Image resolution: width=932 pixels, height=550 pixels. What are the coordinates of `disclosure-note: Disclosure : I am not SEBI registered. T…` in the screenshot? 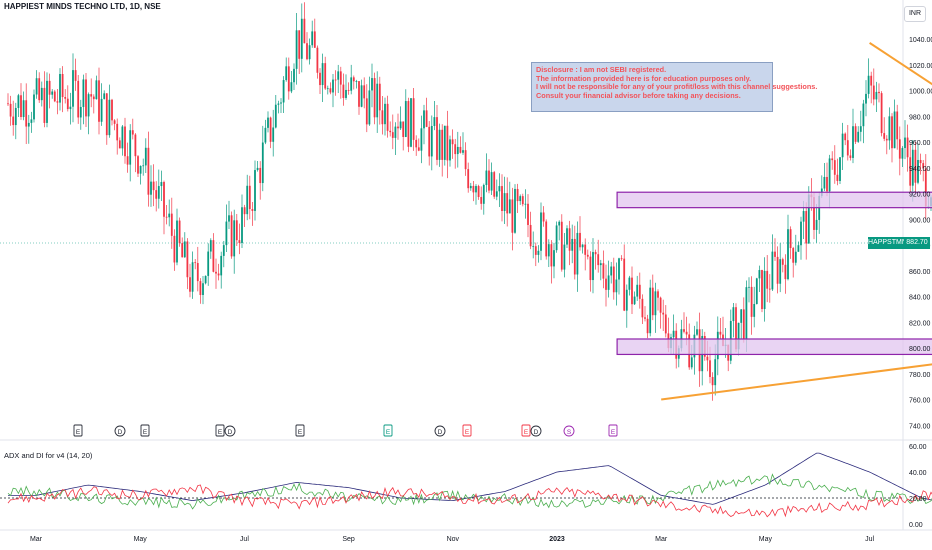 It's located at (674, 87).